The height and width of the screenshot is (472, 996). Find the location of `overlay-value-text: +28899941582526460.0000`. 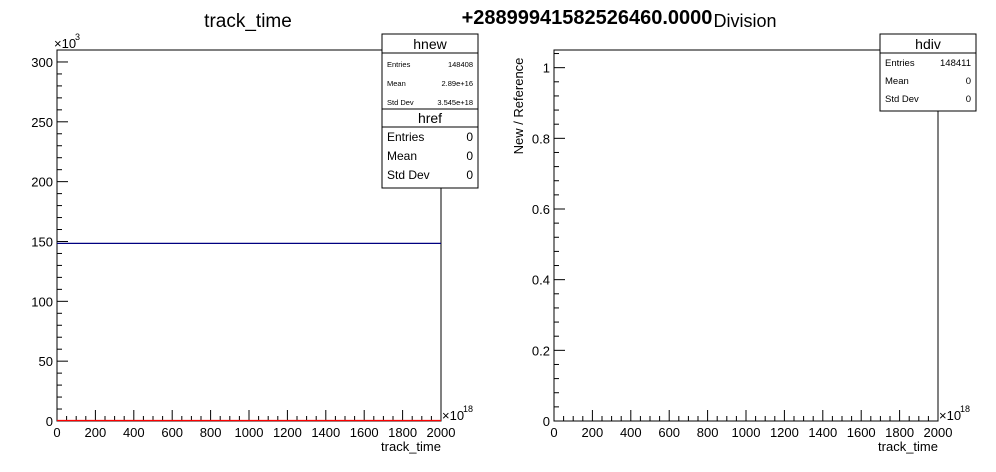

overlay-value-text: +28899941582526460.0000 is located at coordinates (587, 18).